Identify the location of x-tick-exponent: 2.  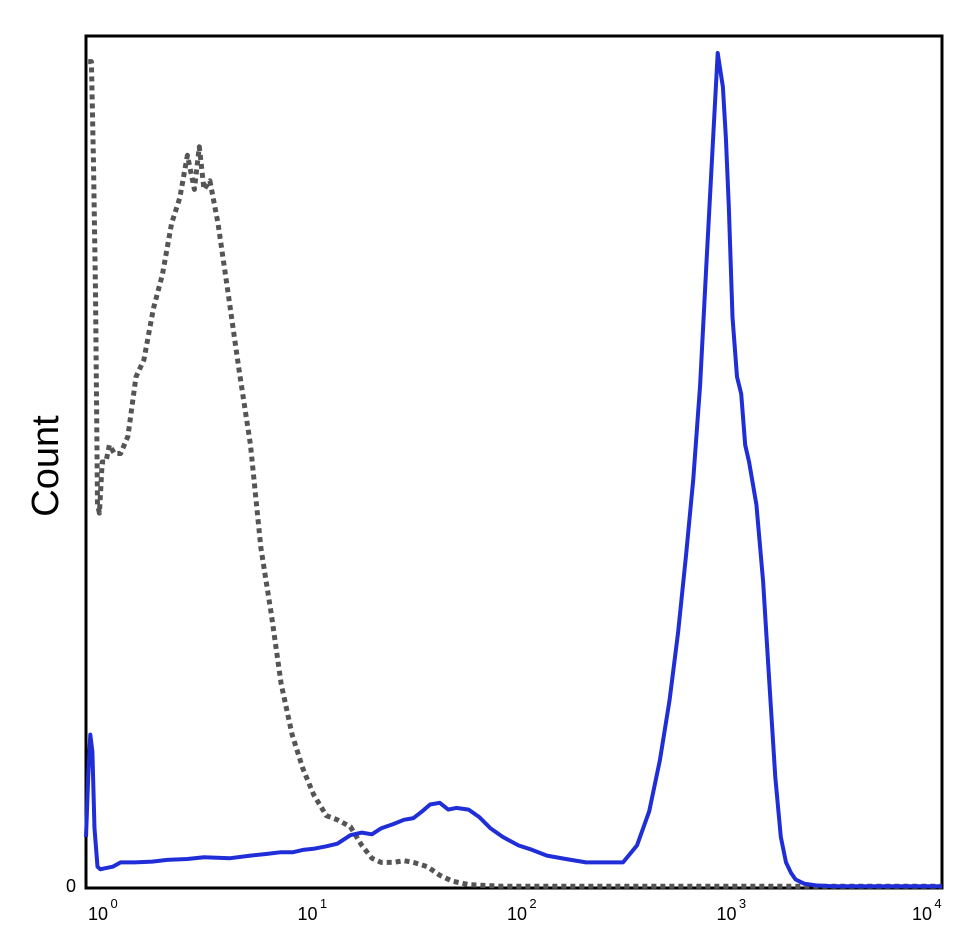
(532, 903).